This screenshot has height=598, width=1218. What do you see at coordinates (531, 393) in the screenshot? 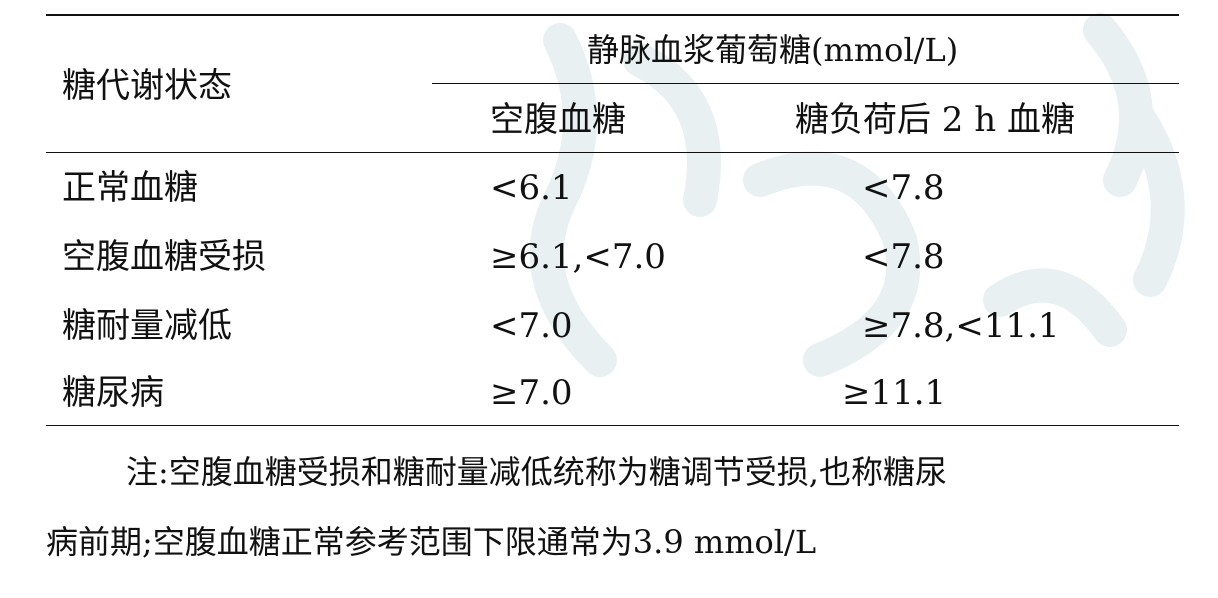
I see `row-fasting: ≥7.0` at bounding box center [531, 393].